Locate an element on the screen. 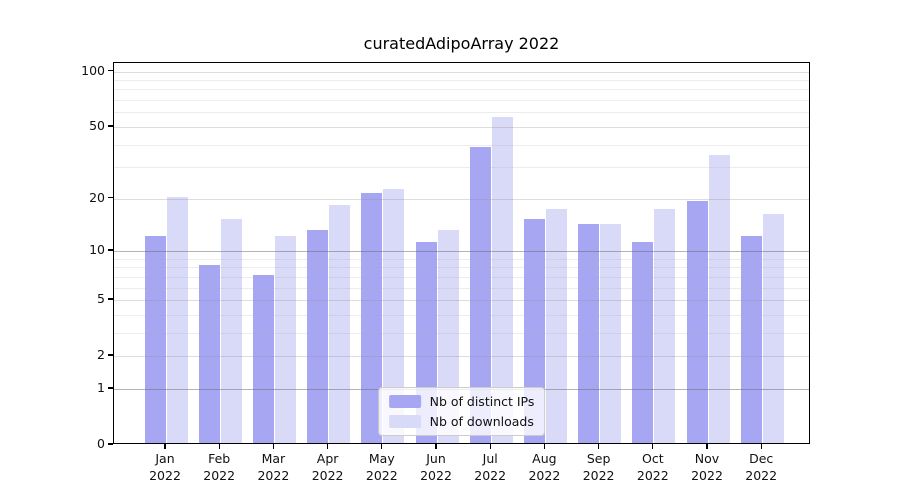 The image size is (900, 500). x-axis-tick-label: Jul 2022 is located at coordinates (490, 467).